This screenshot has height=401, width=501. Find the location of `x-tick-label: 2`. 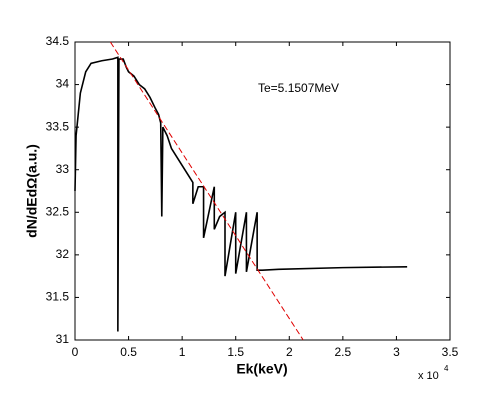

x-tick-label: 2 is located at coordinates (289, 352).